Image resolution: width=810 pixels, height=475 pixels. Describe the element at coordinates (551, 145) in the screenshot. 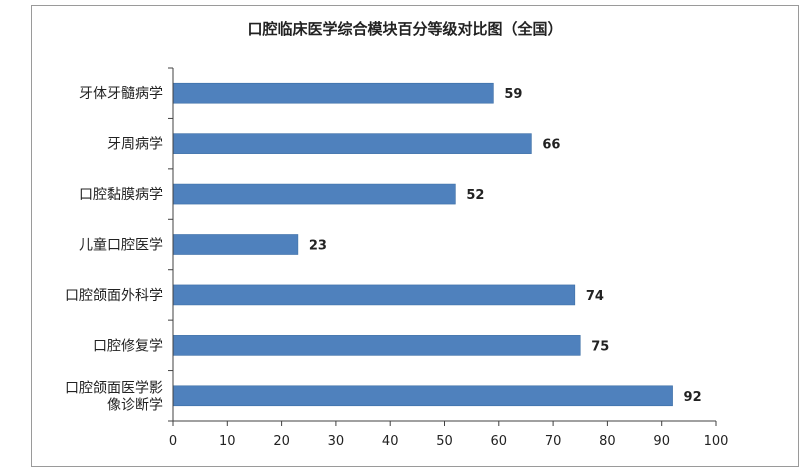

I see `data-label-2: 66` at that location.